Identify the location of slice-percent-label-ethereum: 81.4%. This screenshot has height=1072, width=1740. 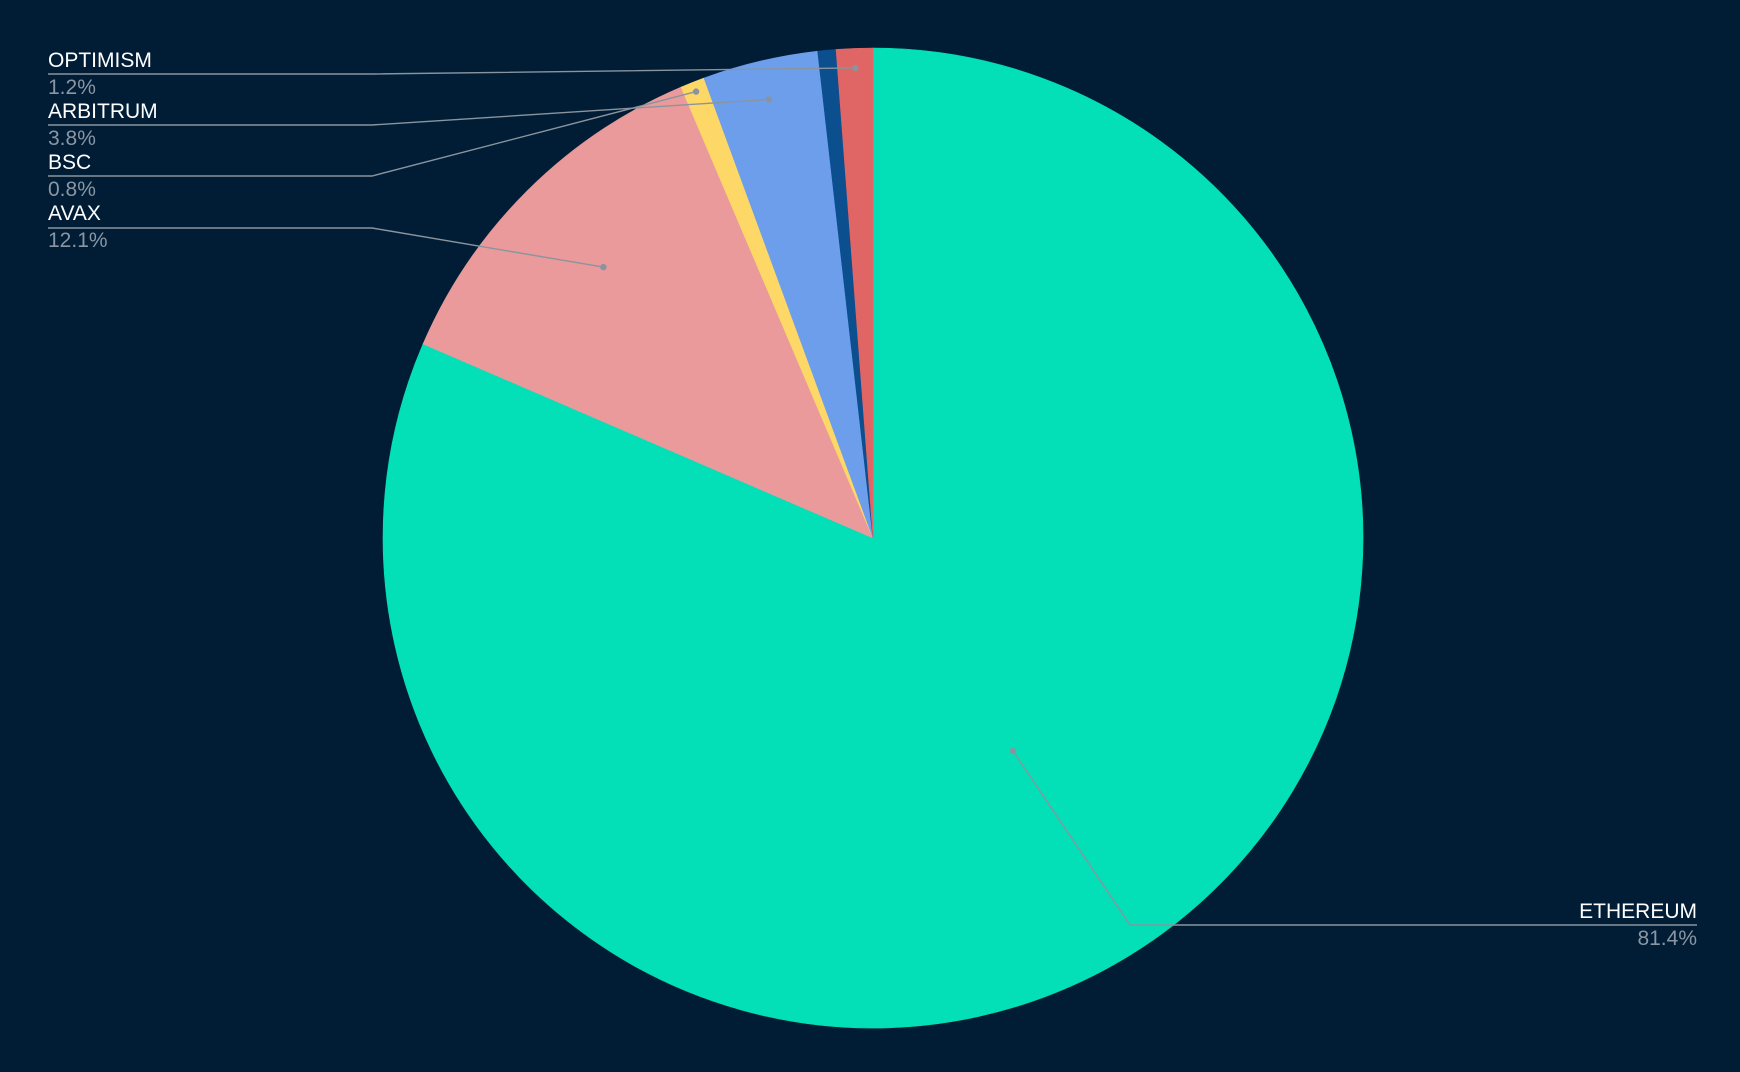
(1667, 938).